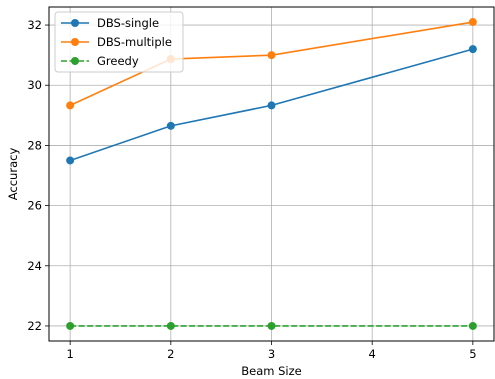 This screenshot has width=495, height=379. What do you see at coordinates (472, 354) in the screenshot?
I see `x-tick-label: 5` at bounding box center [472, 354].